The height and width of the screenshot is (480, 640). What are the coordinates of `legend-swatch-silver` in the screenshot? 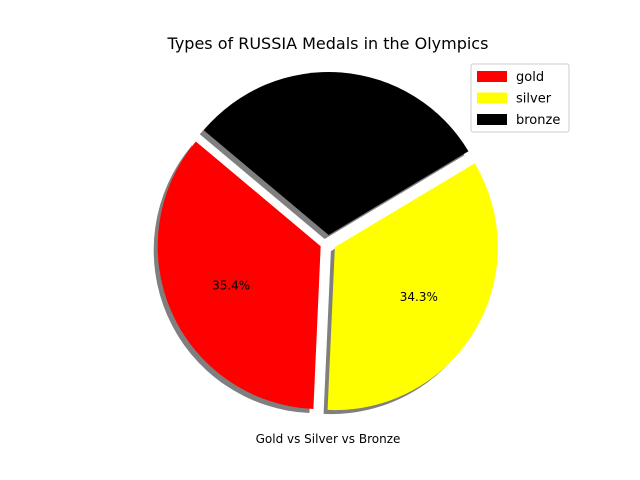 It's located at (492, 98).